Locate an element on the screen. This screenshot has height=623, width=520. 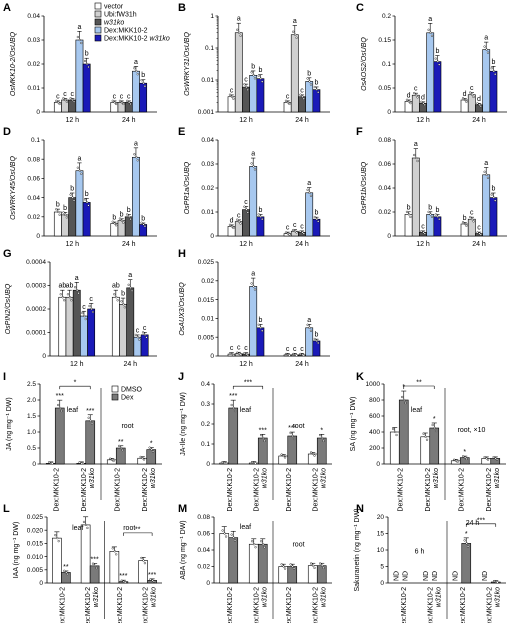
y-tick-label: 0.0004 is located at coordinates (36, 262).